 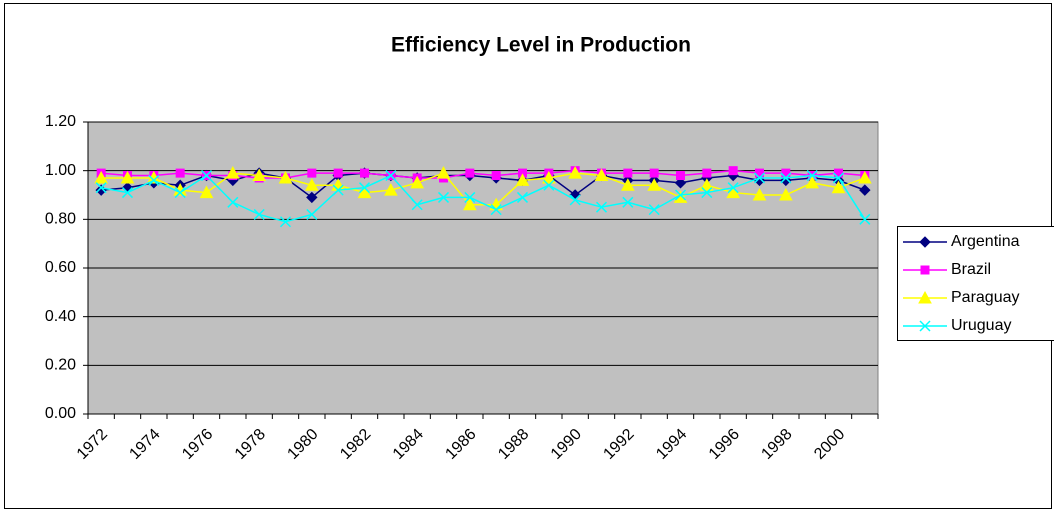 What do you see at coordinates (60, 121) in the screenshot?
I see `y-tick-label: 1.20` at bounding box center [60, 121].